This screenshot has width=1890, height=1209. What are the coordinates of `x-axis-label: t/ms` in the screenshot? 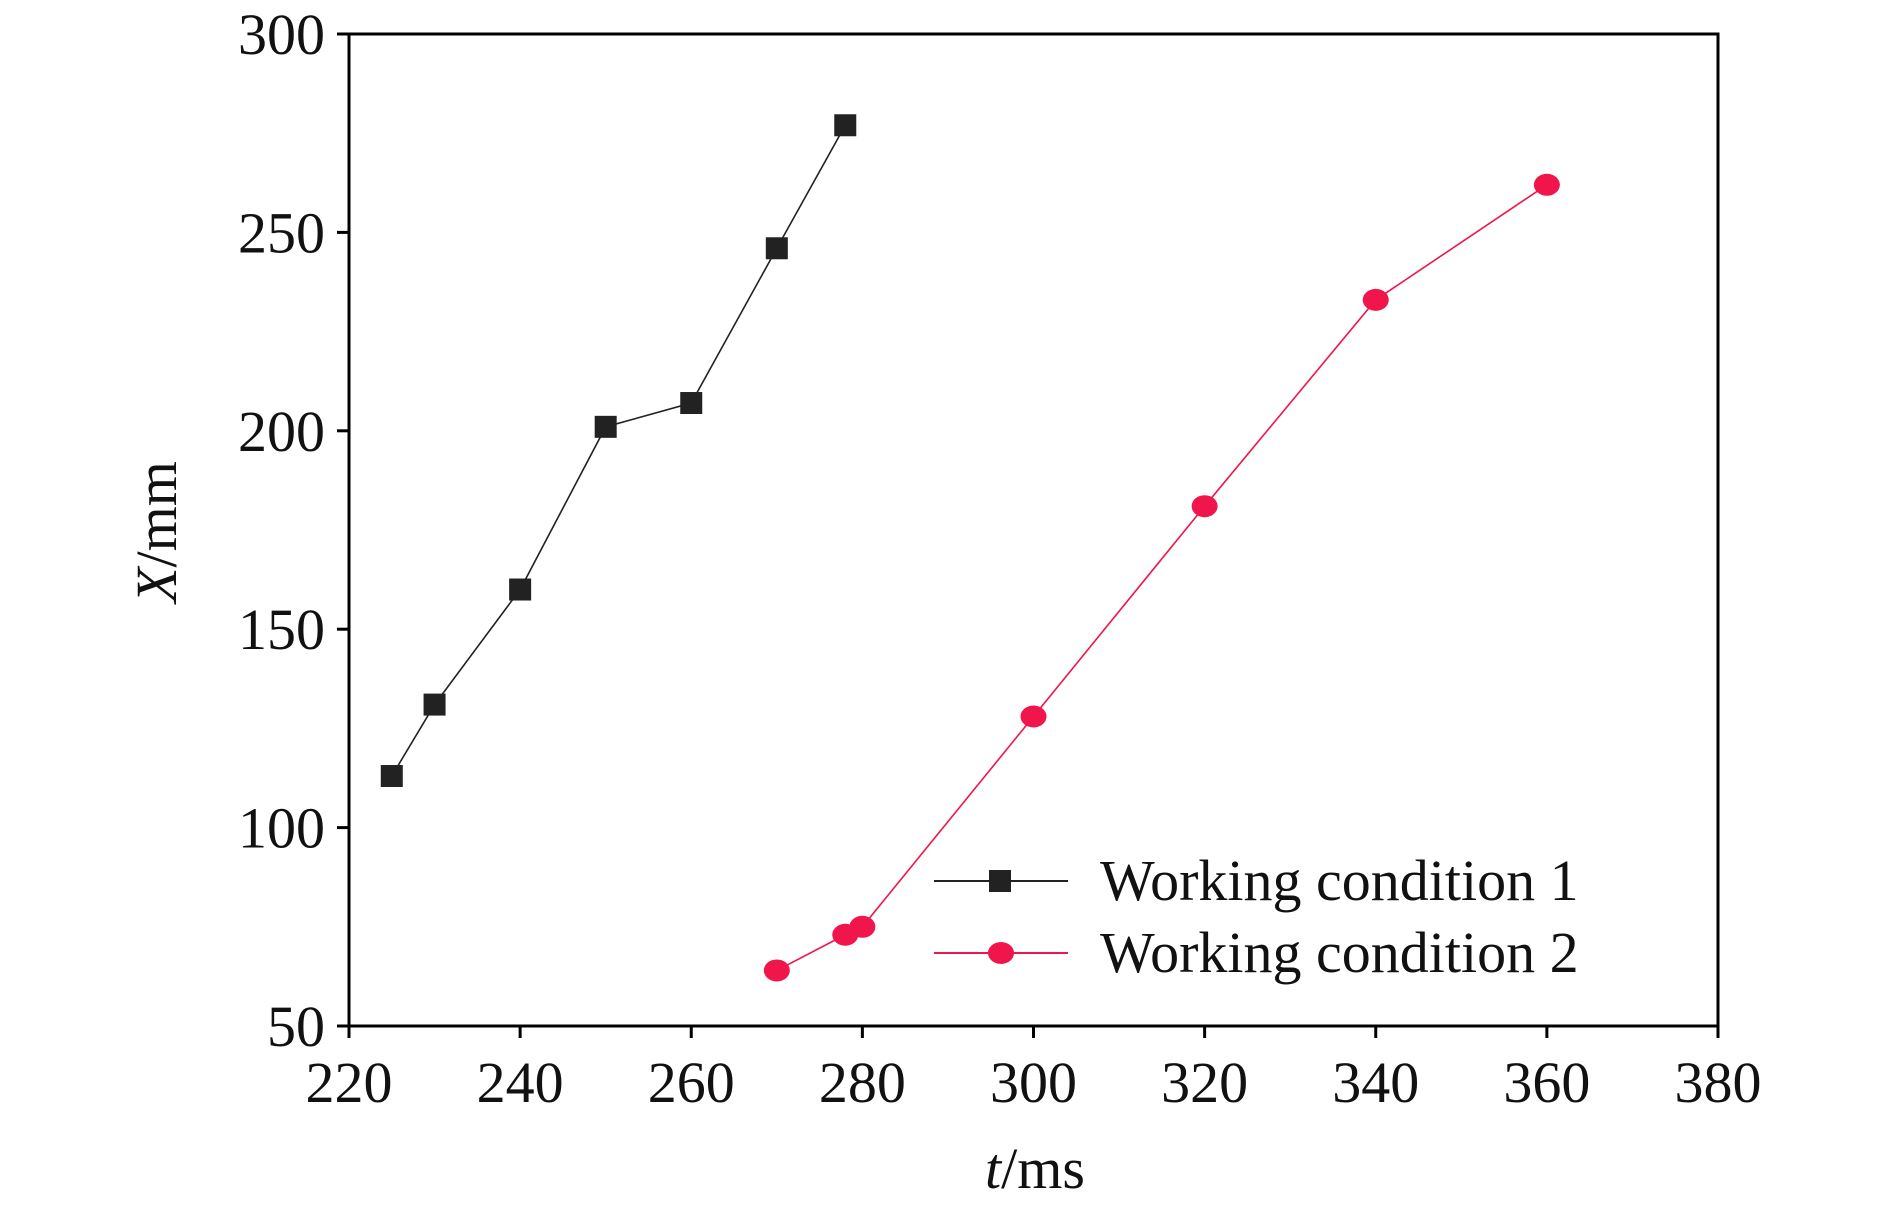 It's located at (1035, 1168).